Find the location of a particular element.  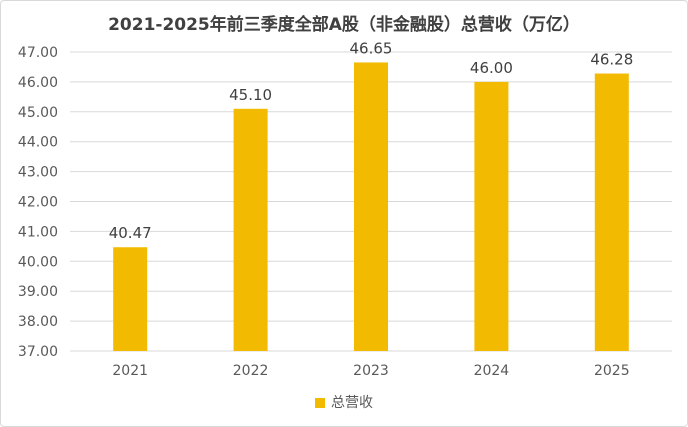

y-tick-label: 39.00 is located at coordinates (38, 292).